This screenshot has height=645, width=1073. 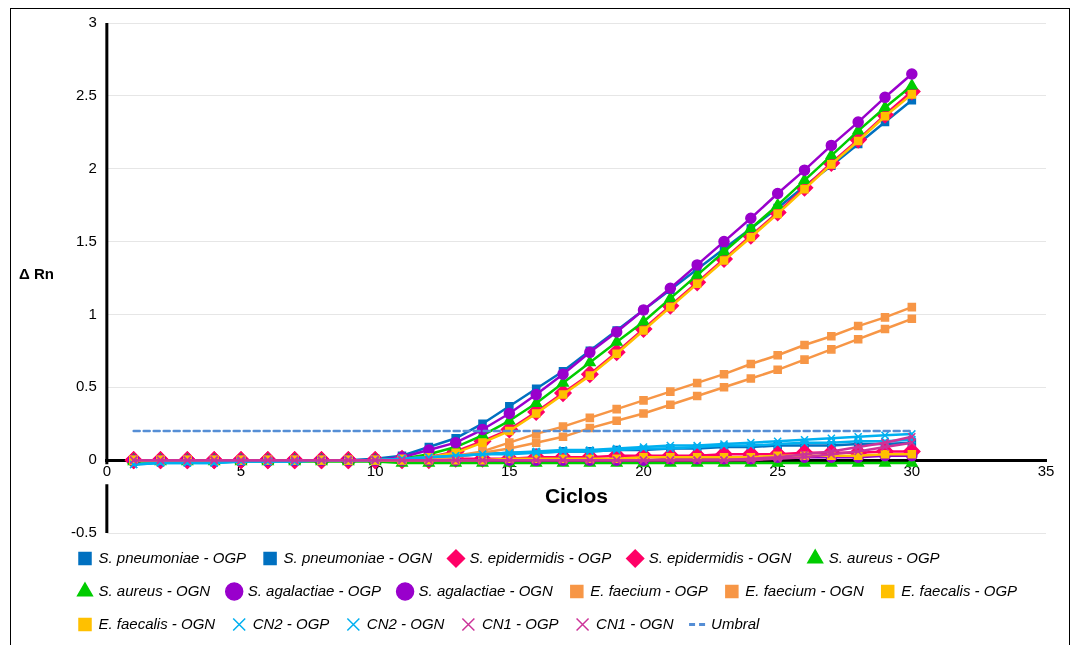 I want to click on legend-label: S. pneumoniae - OGN, so click(x=358, y=557).